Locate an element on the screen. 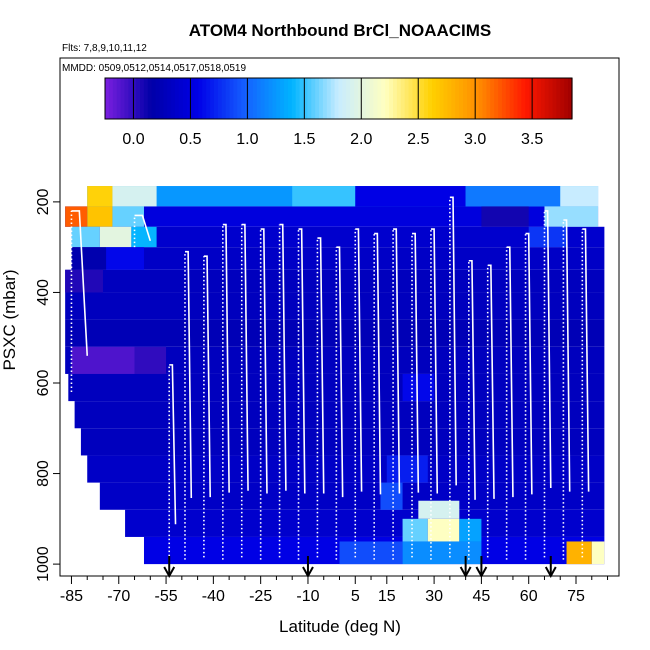  colorbar-tick-label: 0.0 is located at coordinates (133, 139).